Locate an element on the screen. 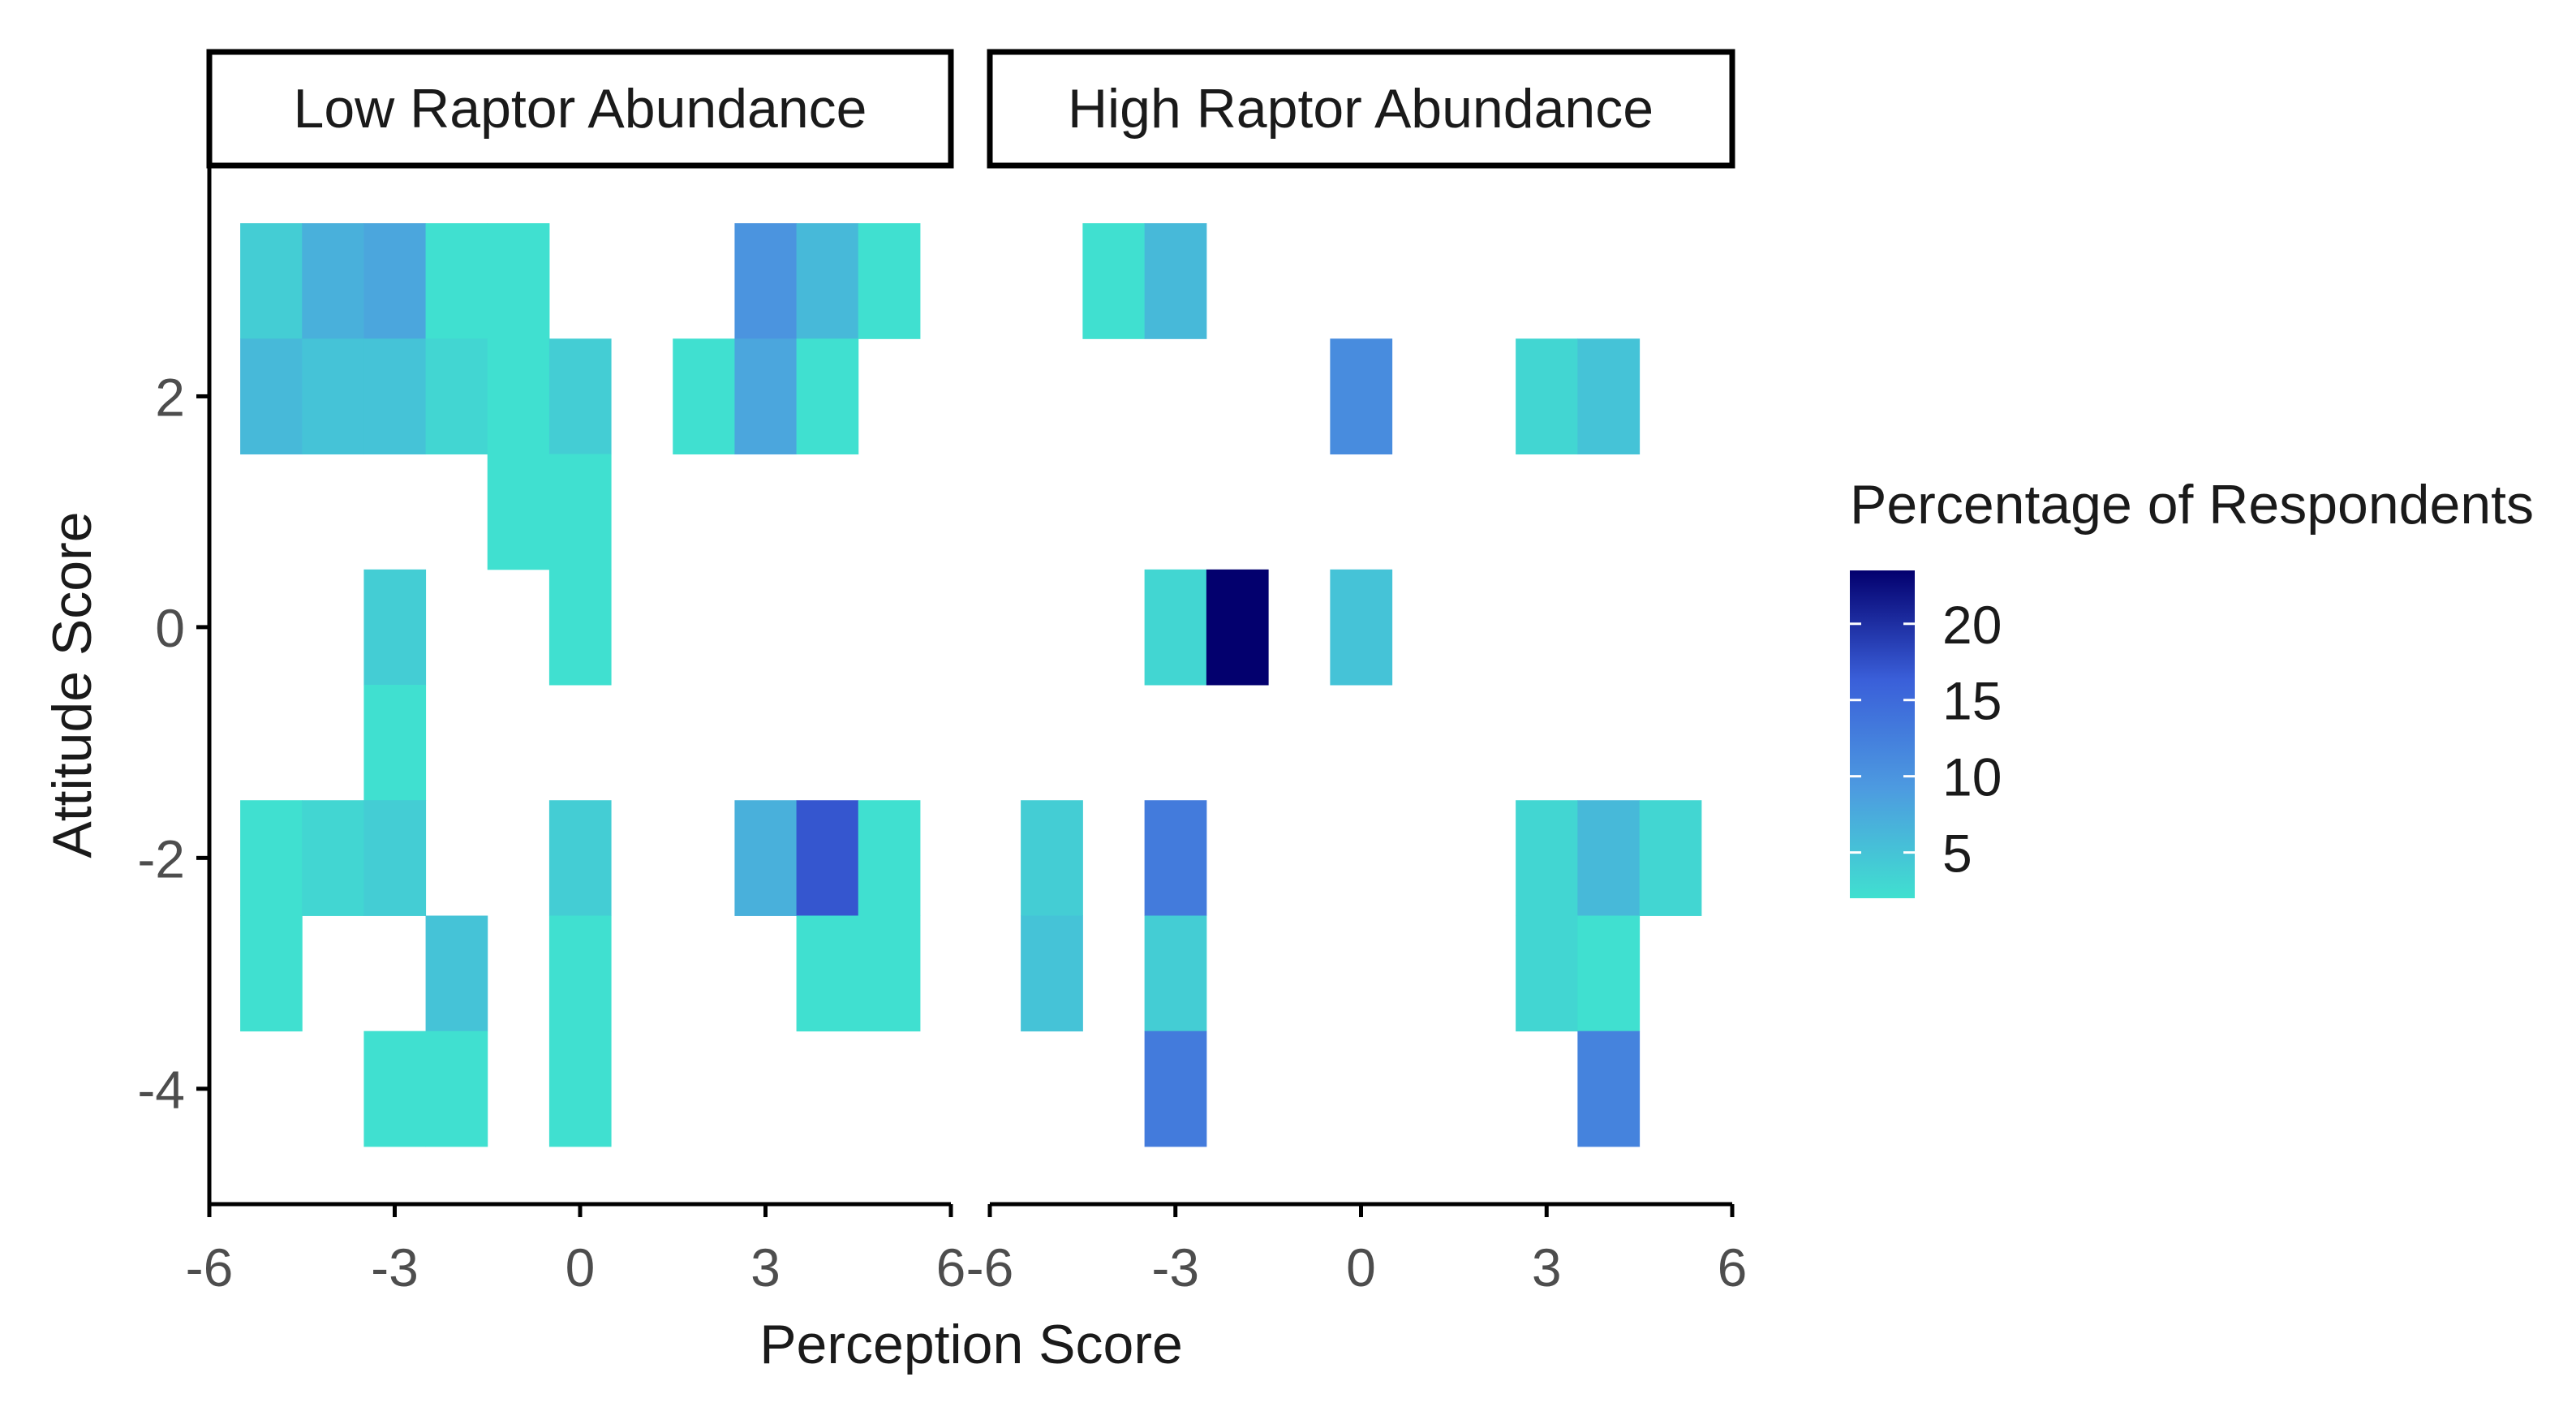 The height and width of the screenshot is (1407, 2576). panel-strip-high is located at coordinates (1361, 109).